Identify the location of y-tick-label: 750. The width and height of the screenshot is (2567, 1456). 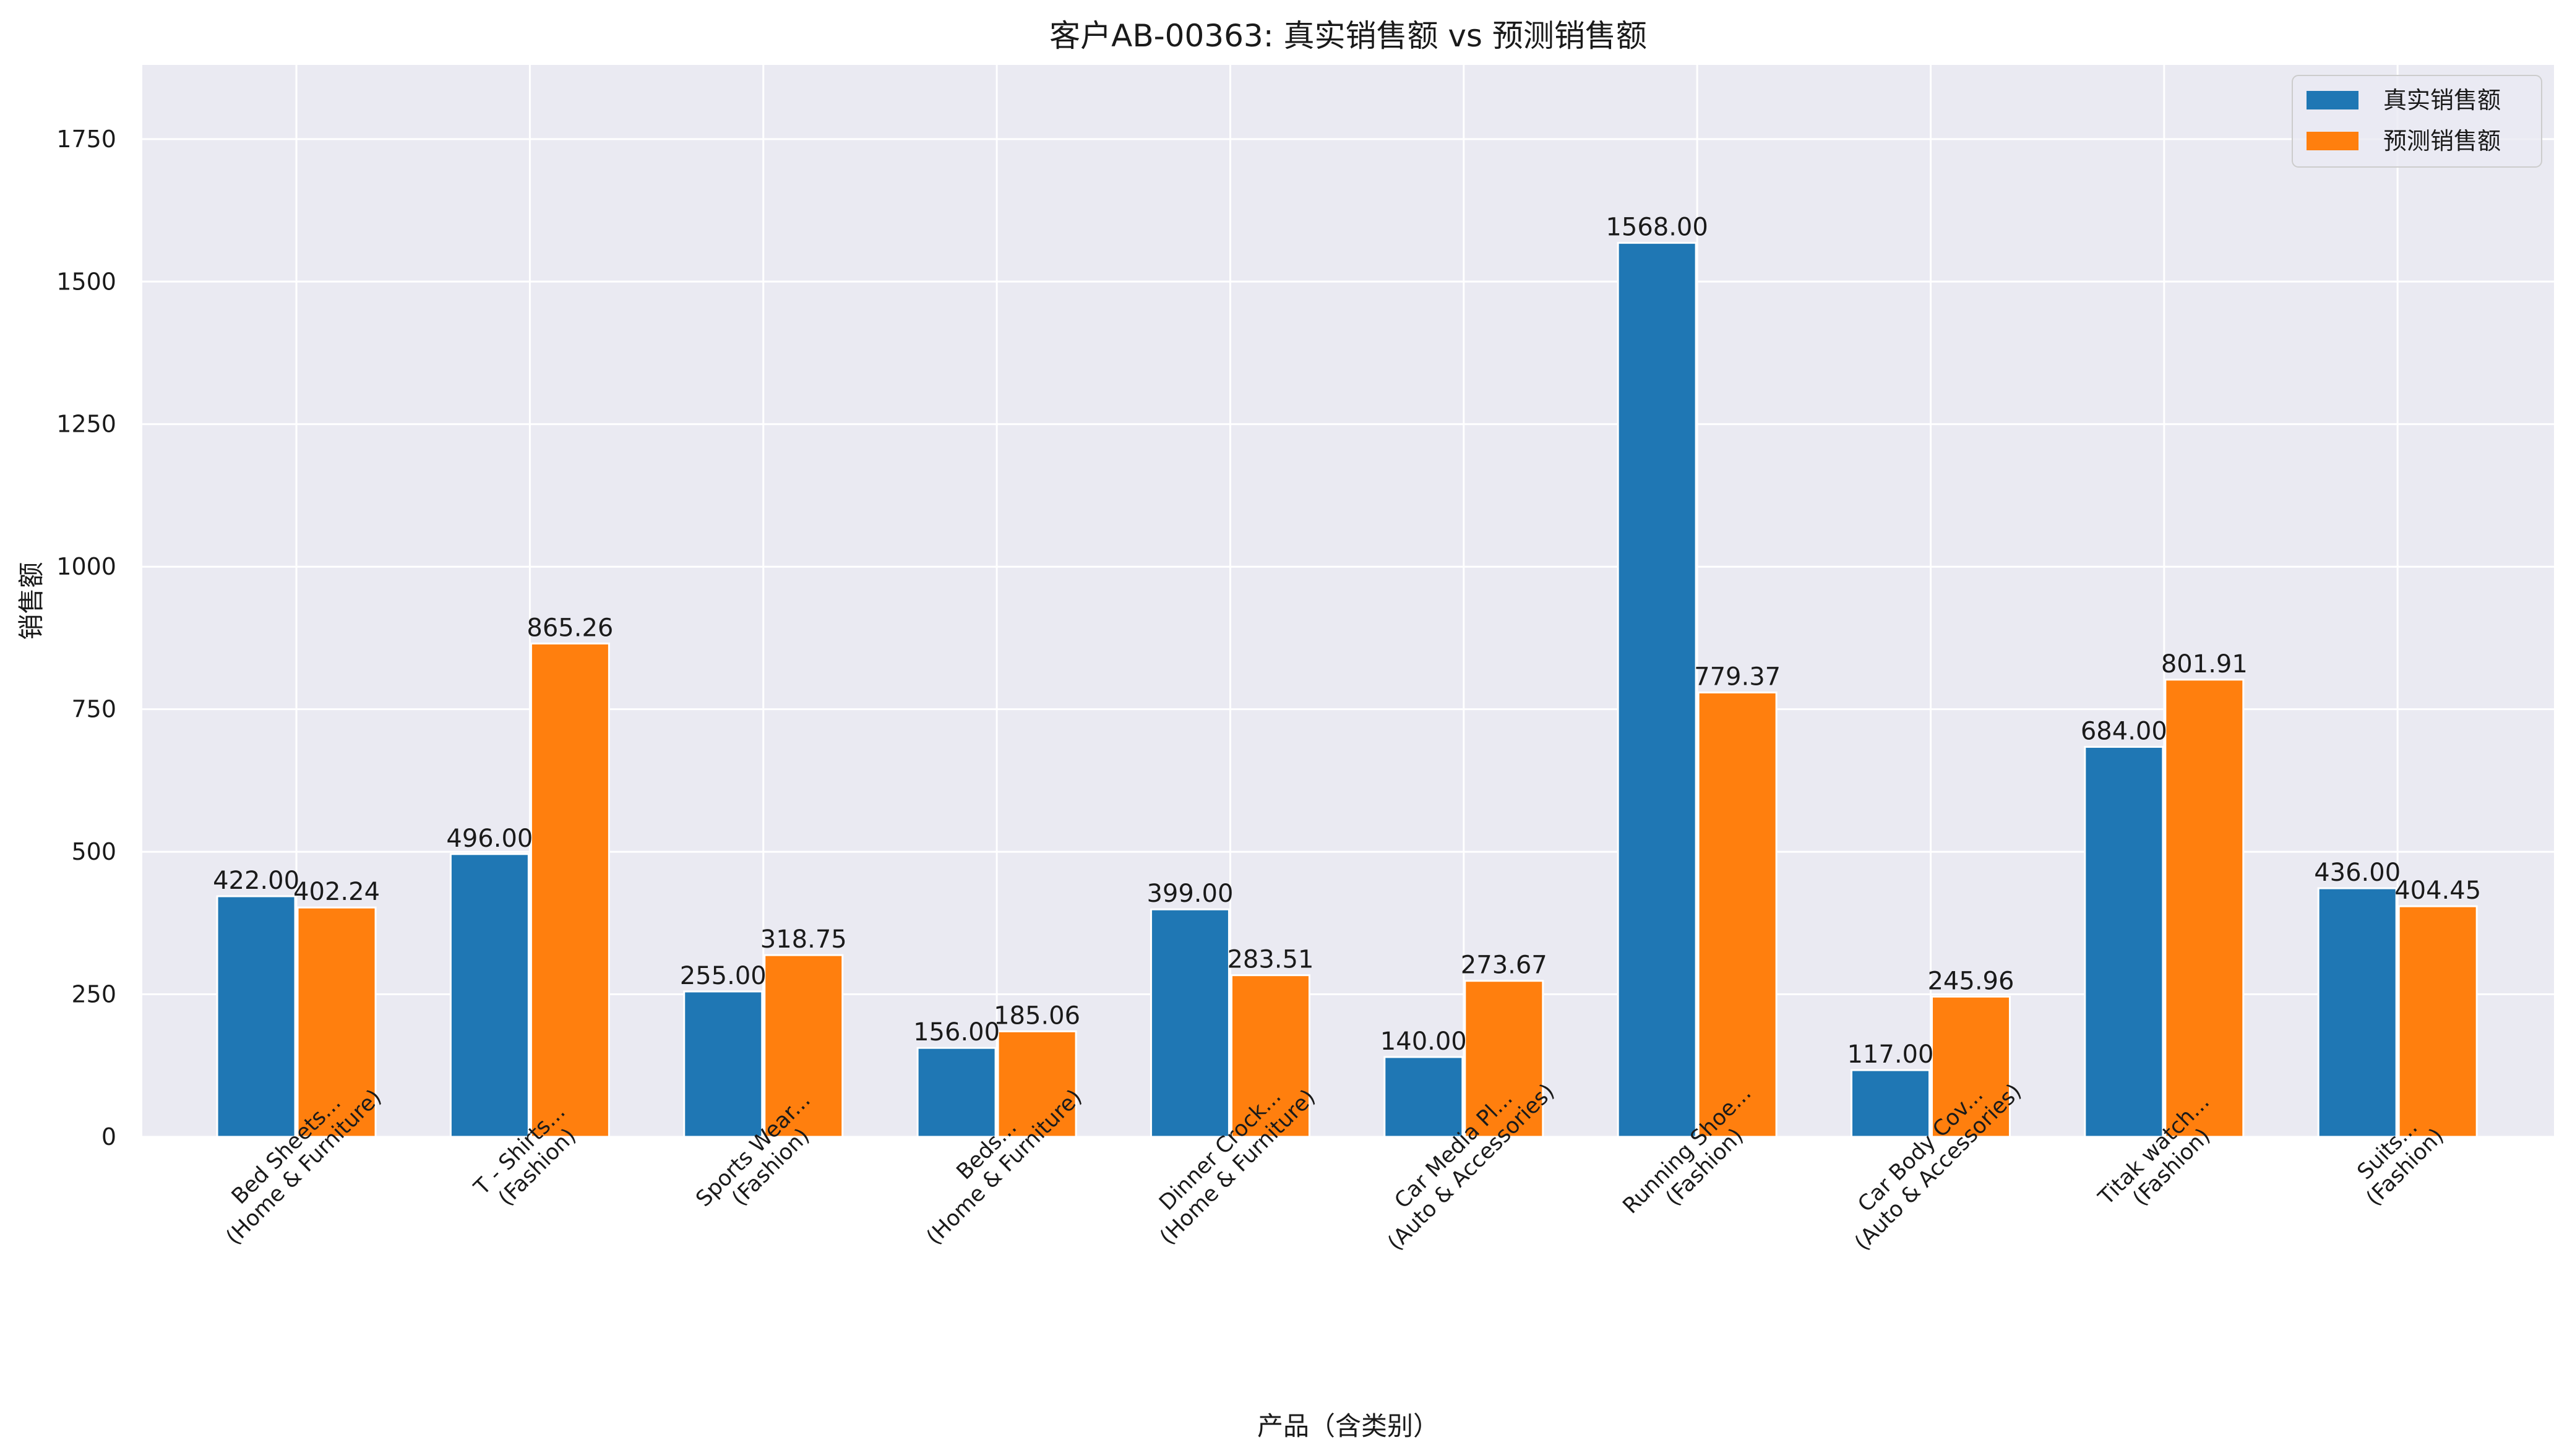
(93, 709).